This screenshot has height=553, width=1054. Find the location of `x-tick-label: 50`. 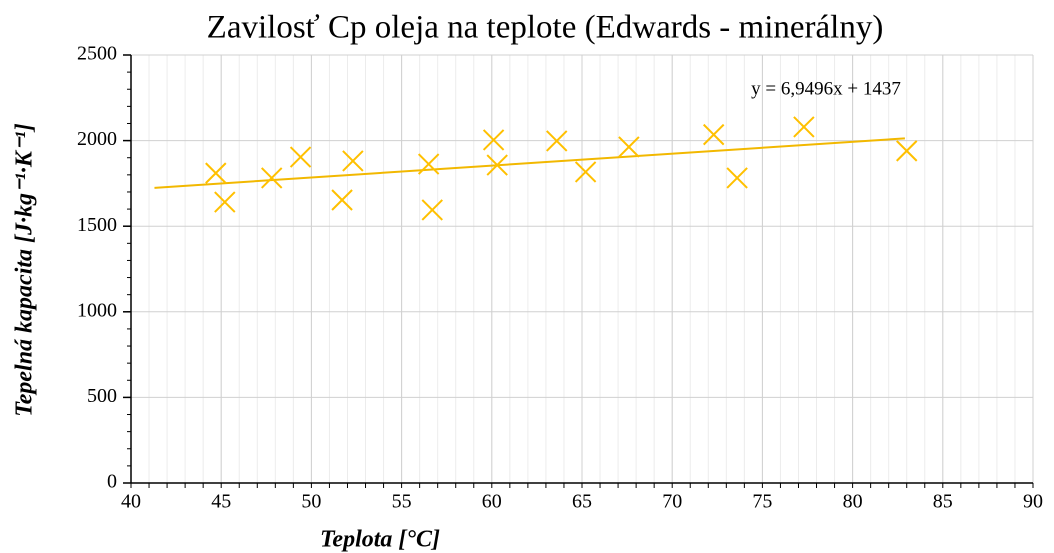

x-tick-label: 50 is located at coordinates (311, 502).